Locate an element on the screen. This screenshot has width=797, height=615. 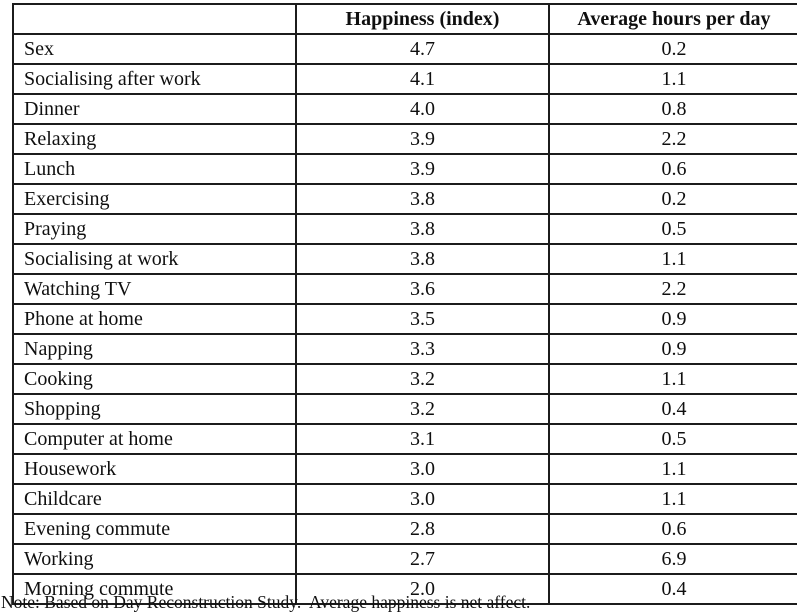
happiness-cell: 2.8 is located at coordinates (422, 529).